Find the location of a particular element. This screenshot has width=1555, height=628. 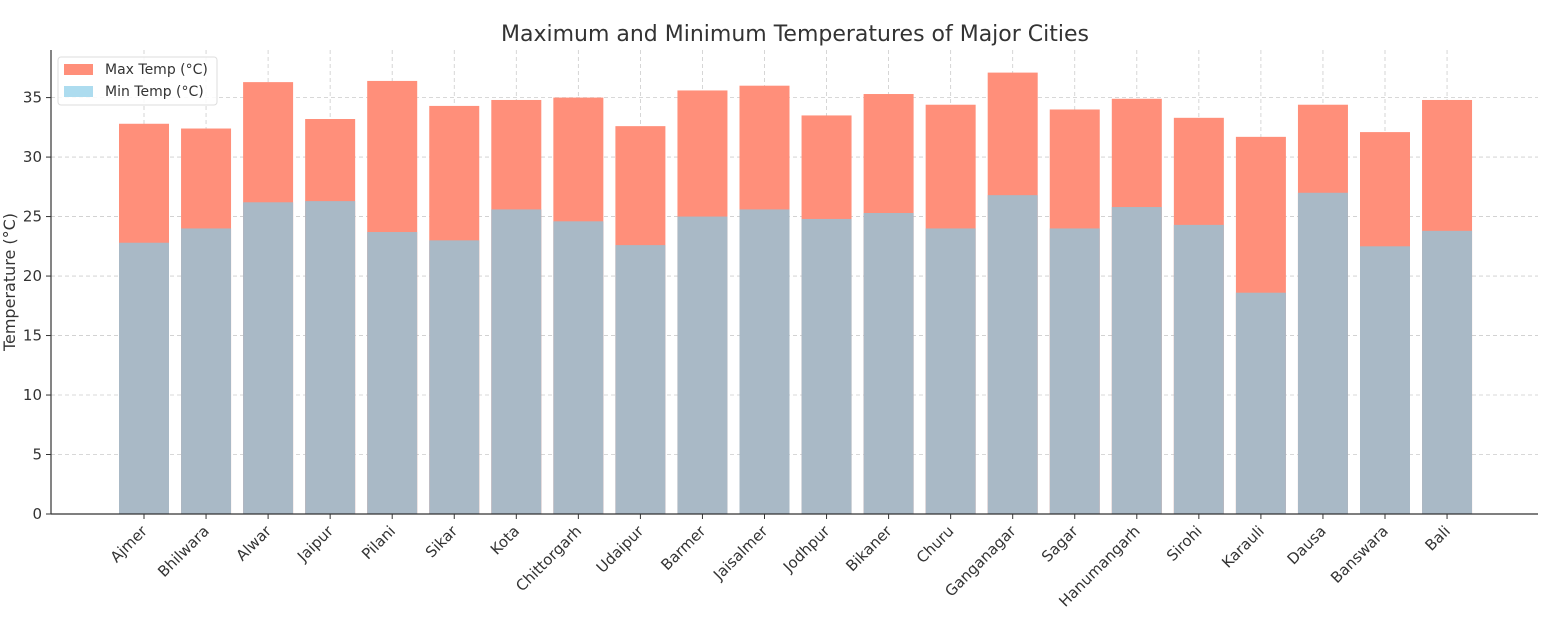

x-tick-label: Banswara is located at coordinates (1359, 554).